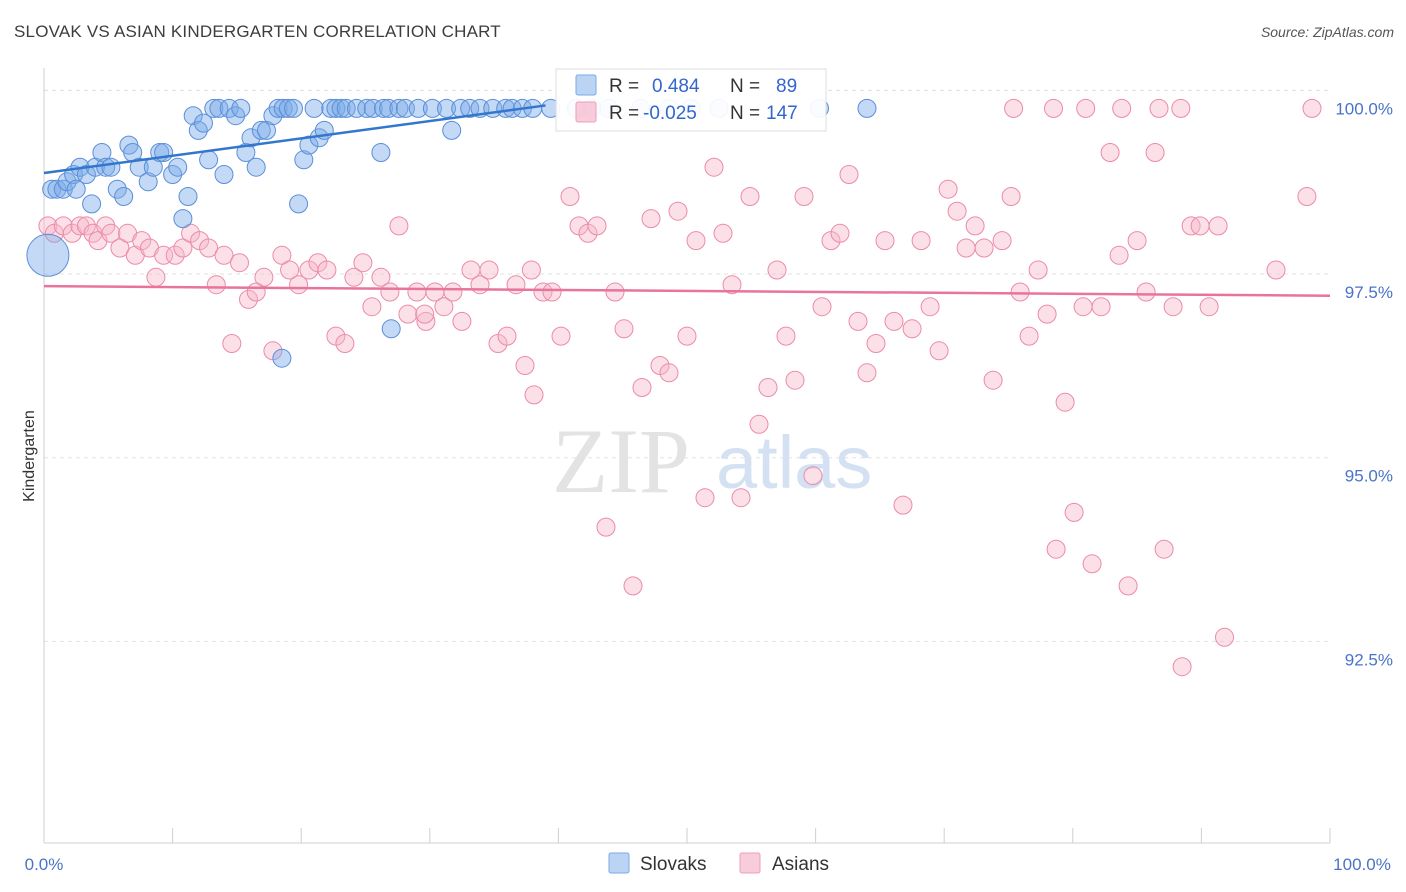  What do you see at coordinates (1369, 292) in the screenshot?
I see `y-tick-label: 97.5%` at bounding box center [1369, 292].